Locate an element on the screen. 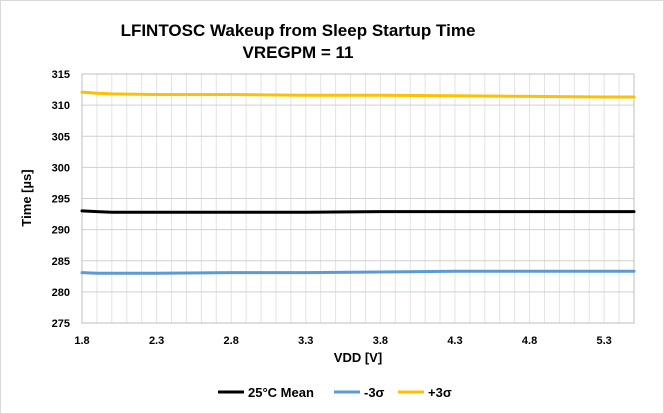  y-axis-tick-labels: 315 310 305 300 295 290 285 280 275 is located at coordinates (61, 199).